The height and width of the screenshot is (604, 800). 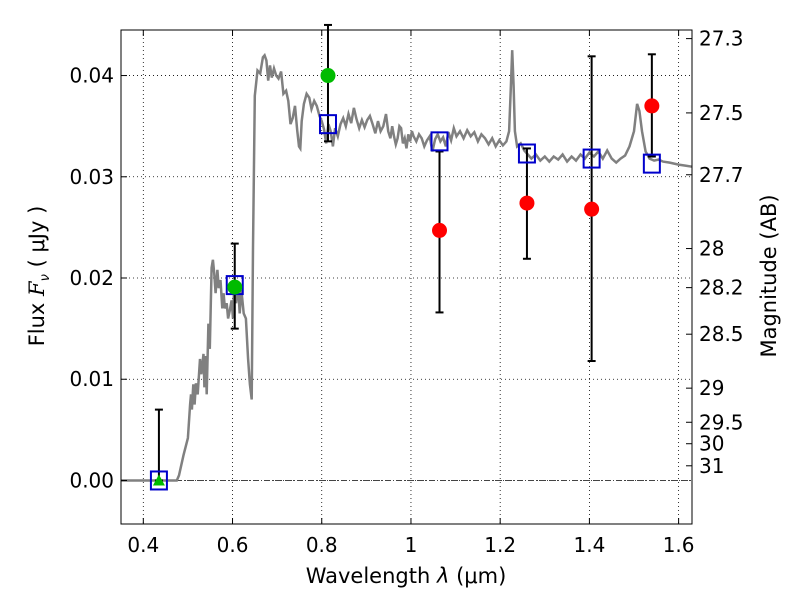 What do you see at coordinates (711, 444) in the screenshot?
I see `right-tick-label: 30` at bounding box center [711, 444].